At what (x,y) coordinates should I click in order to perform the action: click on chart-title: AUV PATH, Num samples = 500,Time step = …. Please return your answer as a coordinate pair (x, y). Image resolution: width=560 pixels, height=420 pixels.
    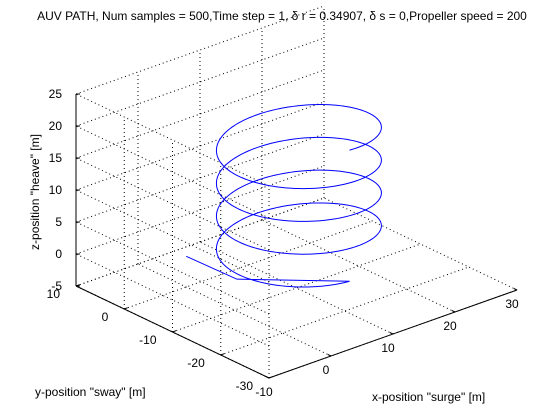
    Looking at the image, I should click on (282, 16).